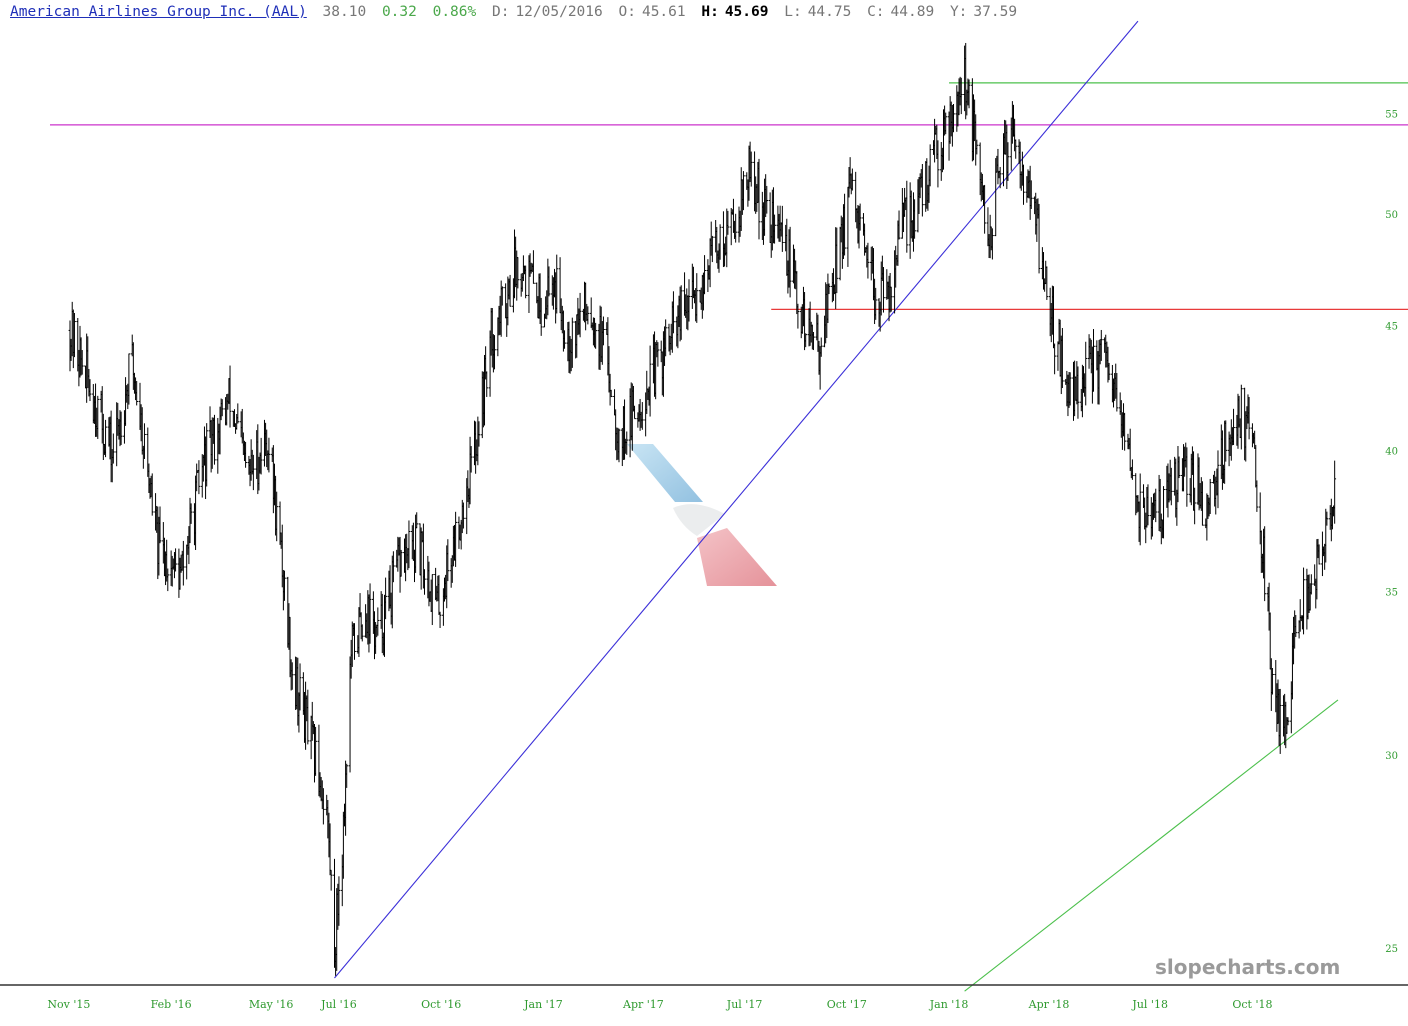 The width and height of the screenshot is (1408, 1026). What do you see at coordinates (710, 12) in the screenshot?
I see `high-label: H:` at bounding box center [710, 12].